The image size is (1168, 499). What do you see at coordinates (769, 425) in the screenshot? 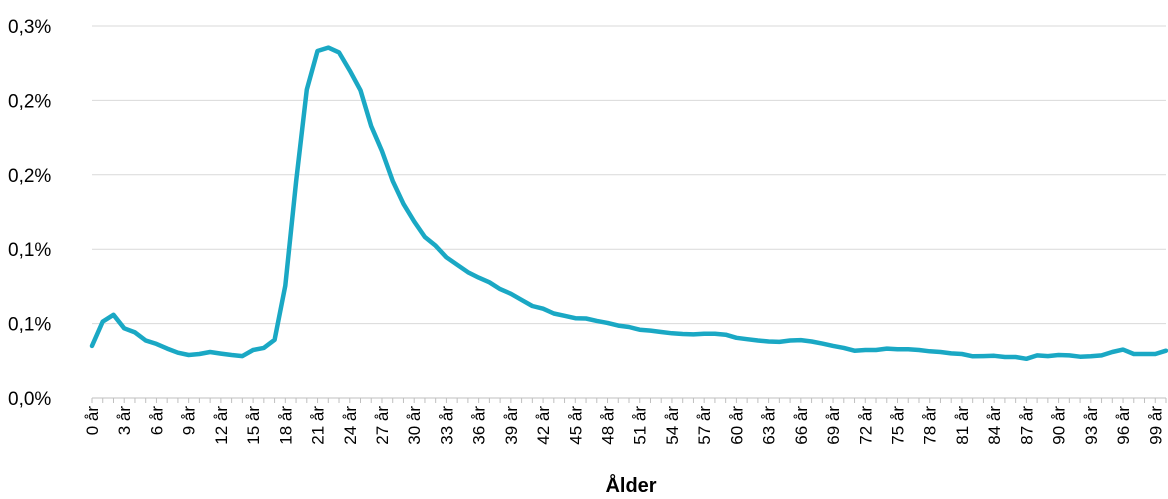
I see `x-tick-label: 63 år` at bounding box center [769, 425].